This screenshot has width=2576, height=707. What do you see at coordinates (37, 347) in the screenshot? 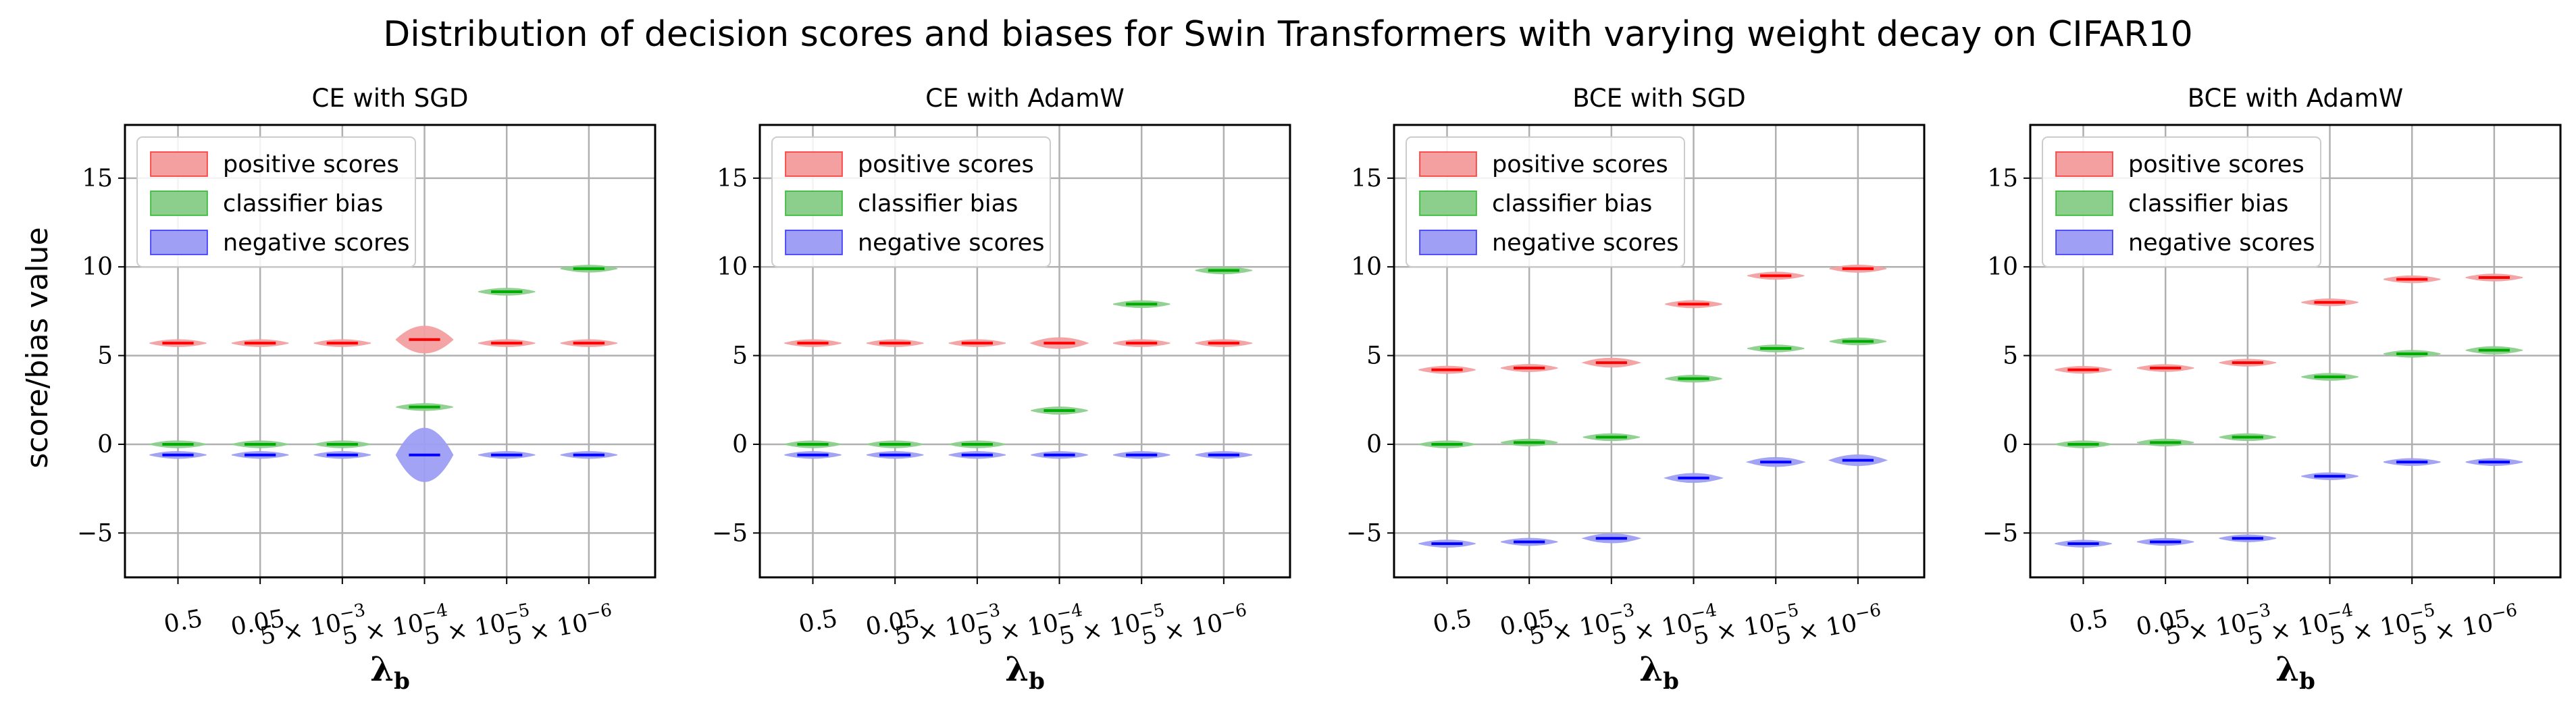
I see `y-axis-label: score/bias value` at bounding box center [37, 347].